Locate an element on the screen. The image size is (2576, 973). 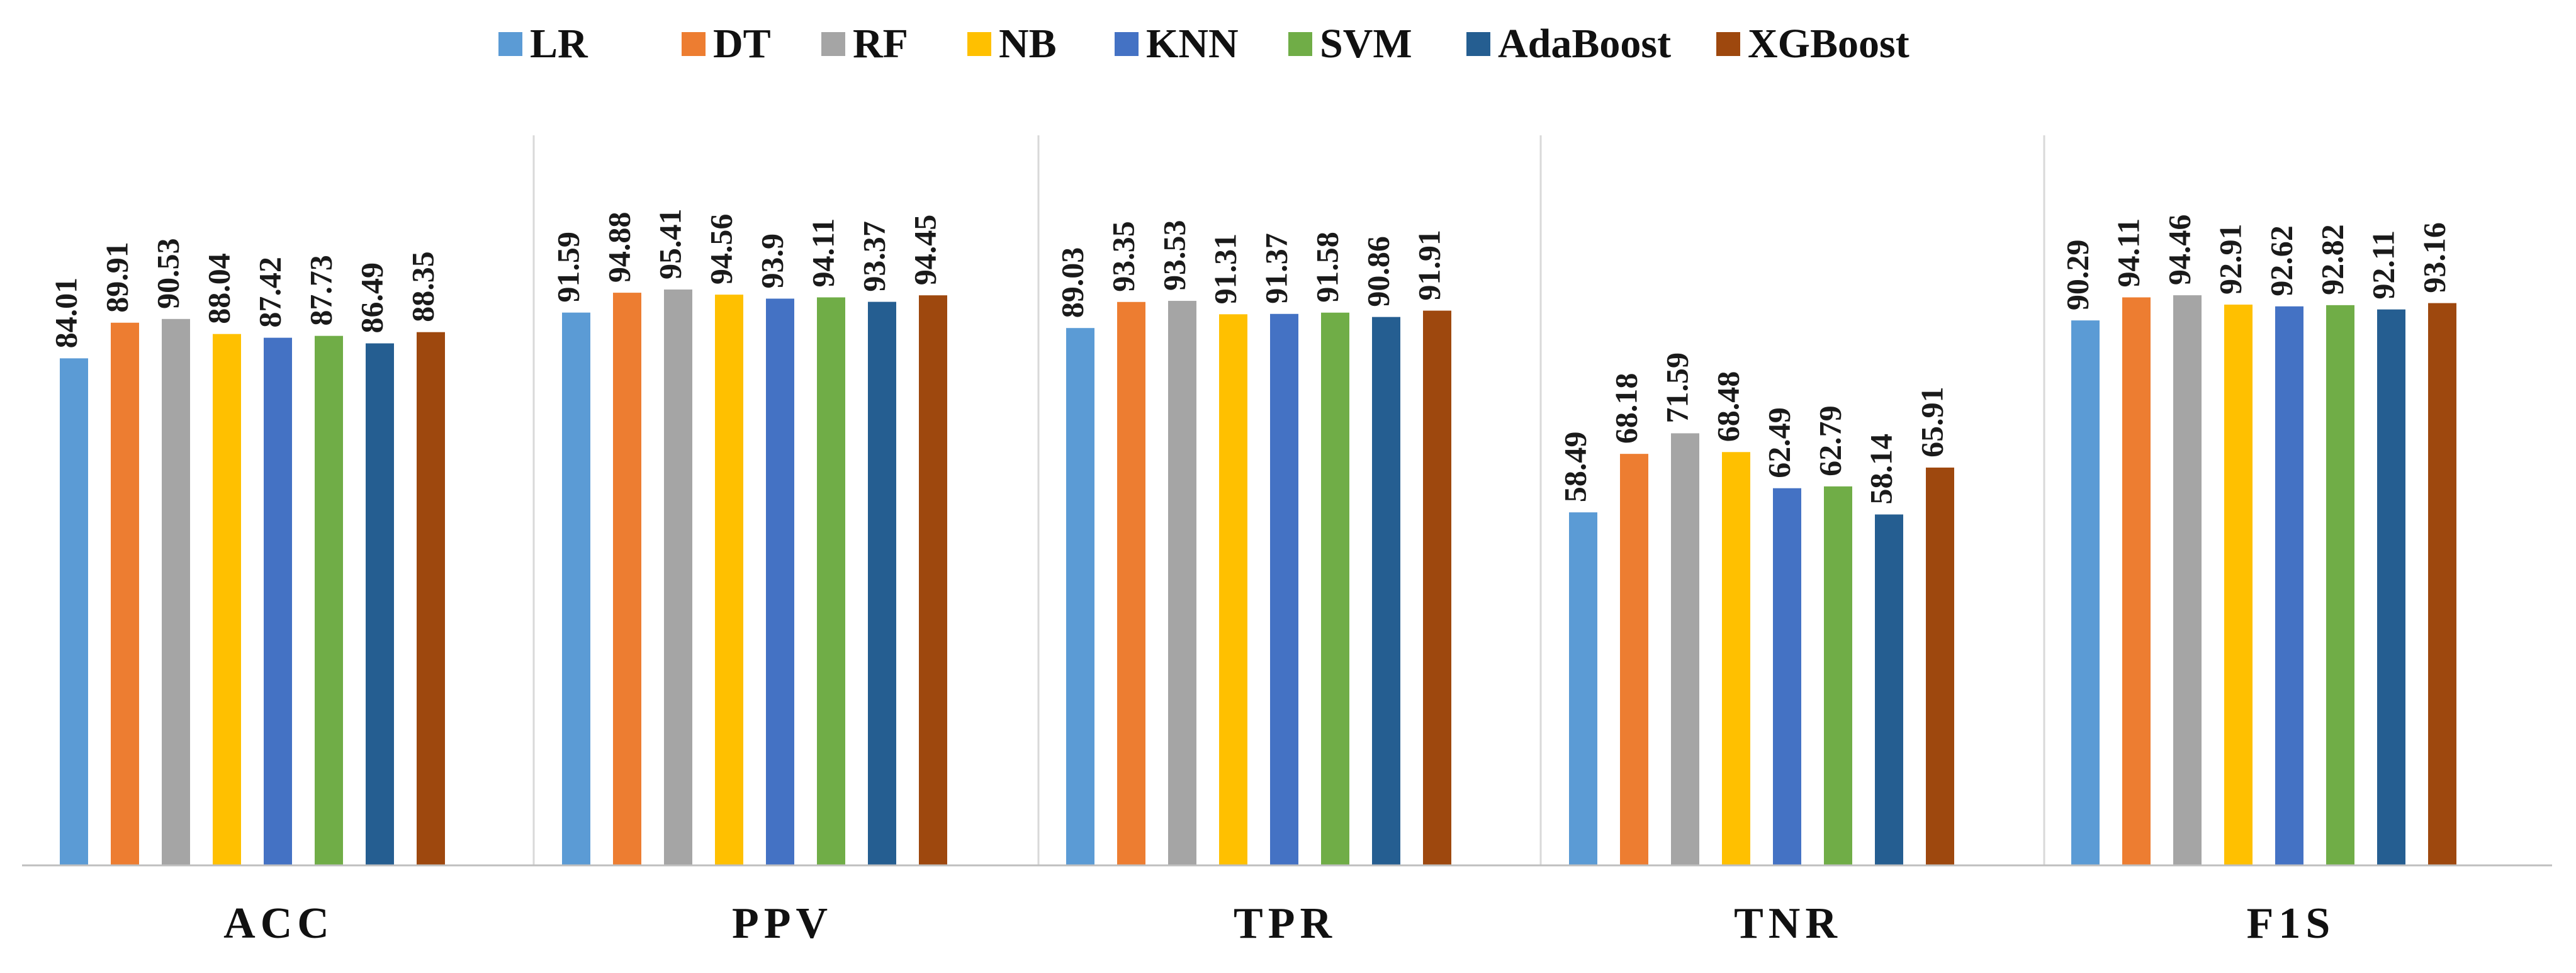
legend-label-dt: DT is located at coordinates (742, 44).